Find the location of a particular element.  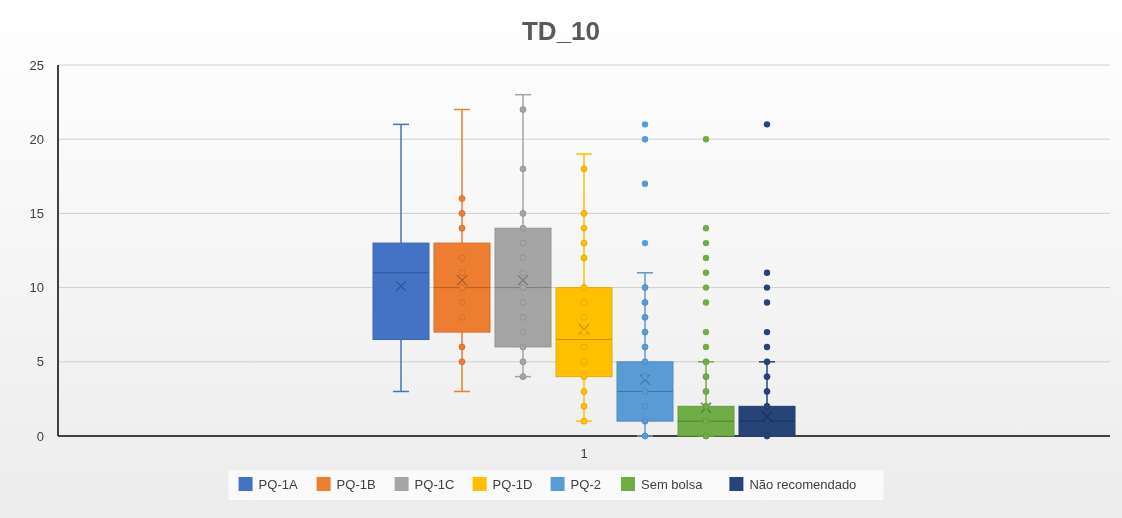

y-tick-label: 0 is located at coordinates (40, 436).